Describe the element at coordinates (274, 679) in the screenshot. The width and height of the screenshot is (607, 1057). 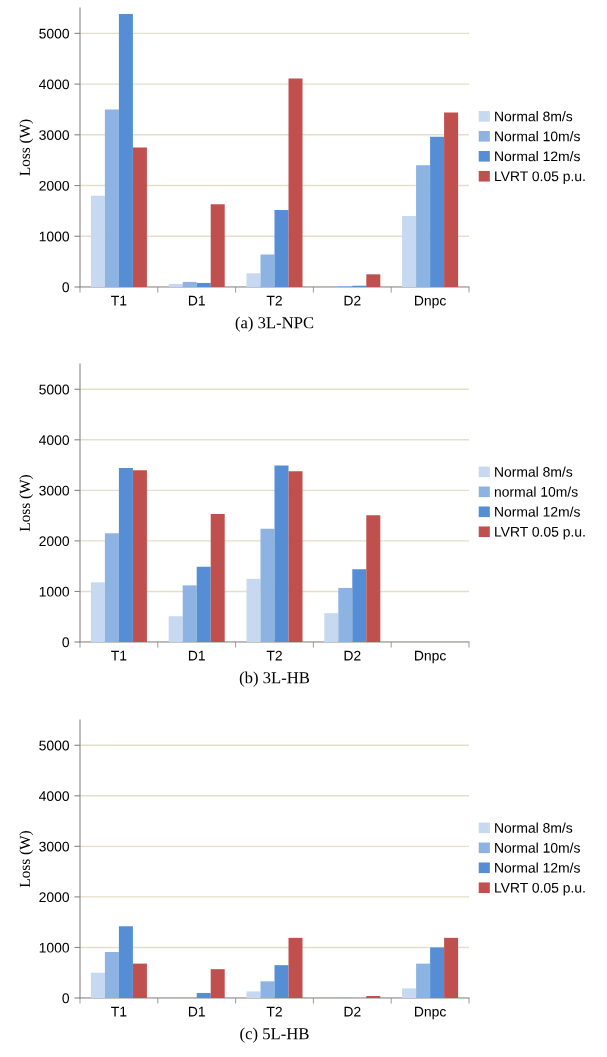
I see `x-axis-title: (b) 3L-HB` at that location.